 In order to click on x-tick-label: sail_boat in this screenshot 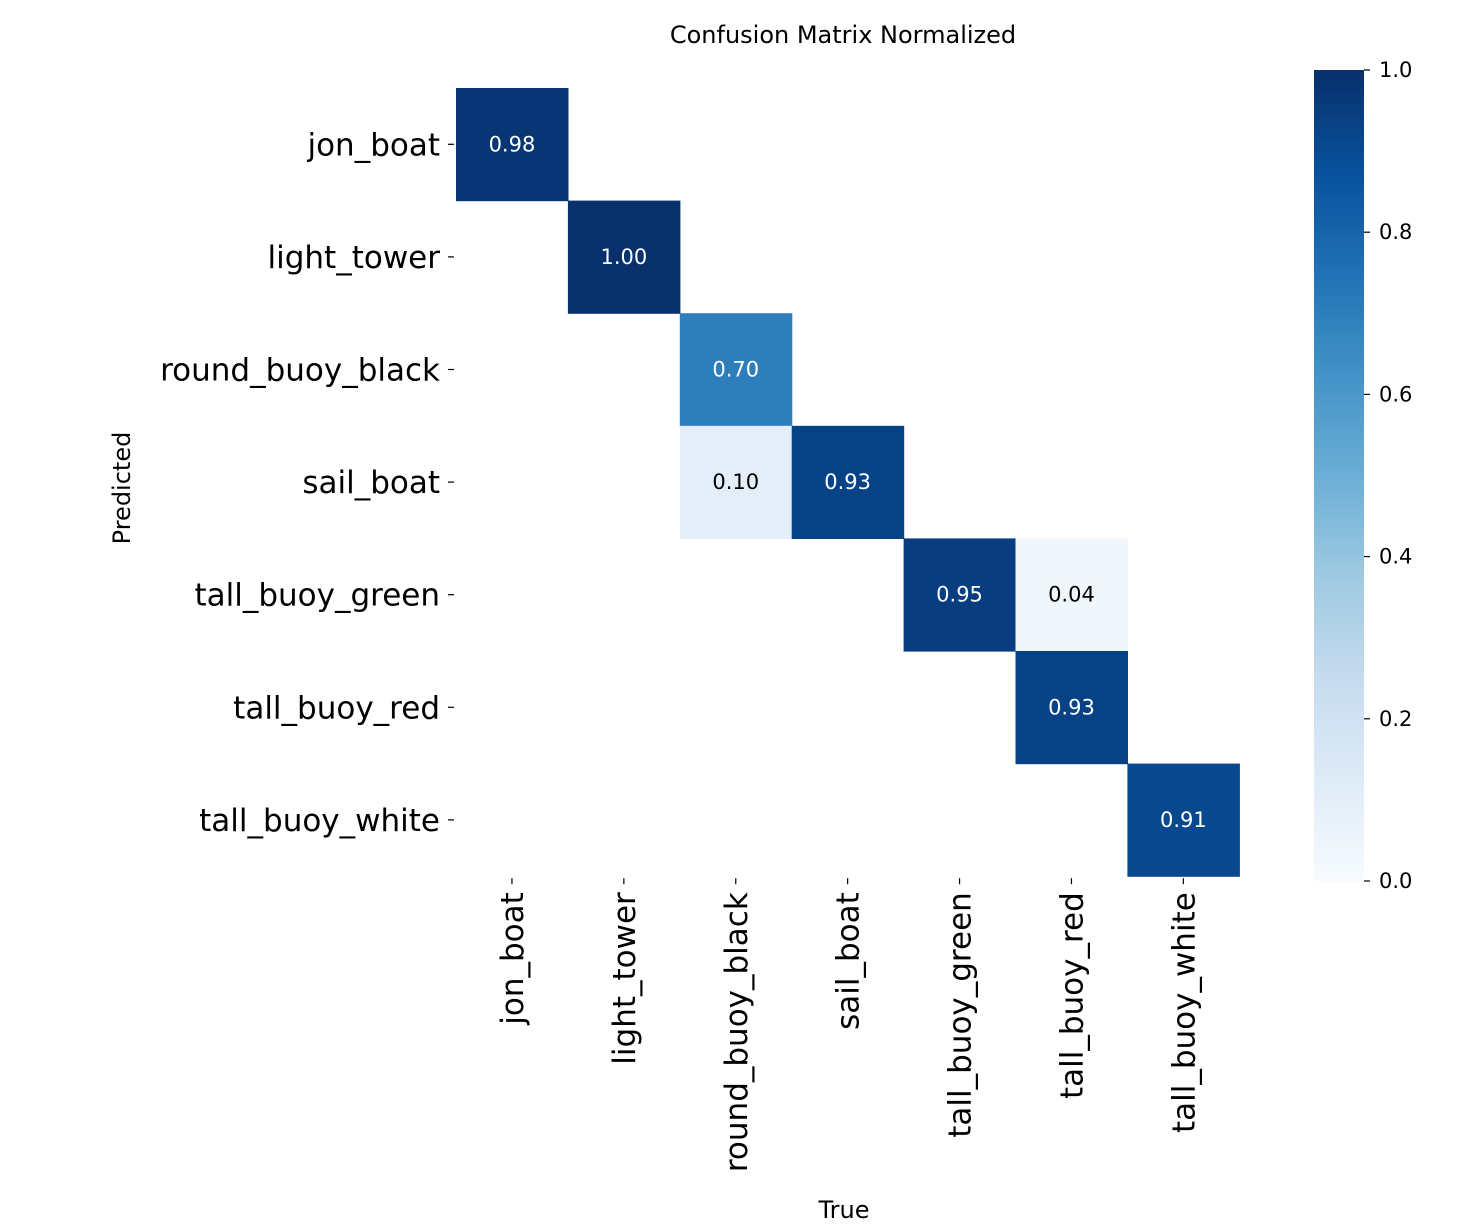, I will do `click(849, 961)`.